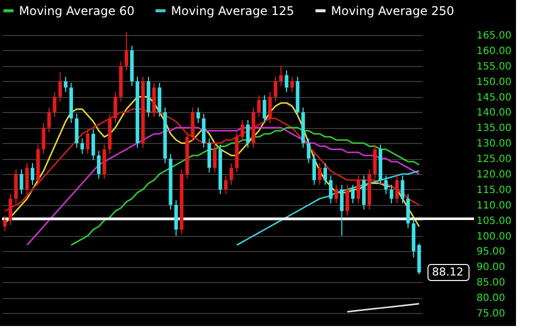 This screenshot has width=555, height=332. What do you see at coordinates (491, 252) in the screenshot?
I see `y-tick-label: 95.00` at bounding box center [491, 252].